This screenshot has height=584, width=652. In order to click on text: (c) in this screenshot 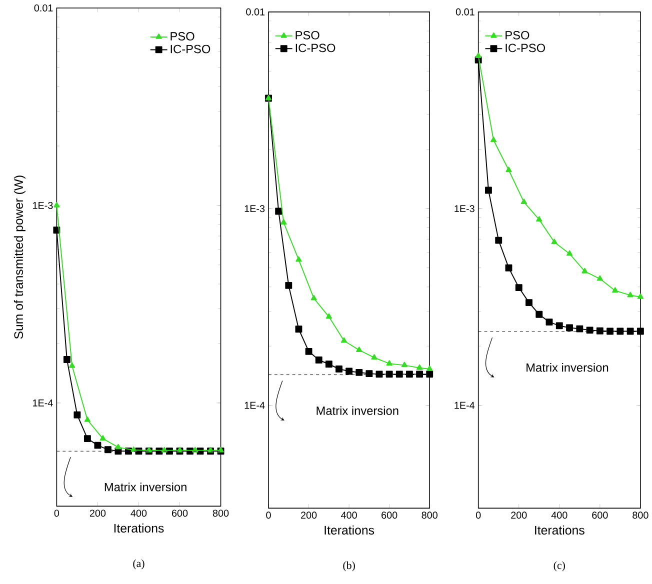, I will do `click(559, 567)`.